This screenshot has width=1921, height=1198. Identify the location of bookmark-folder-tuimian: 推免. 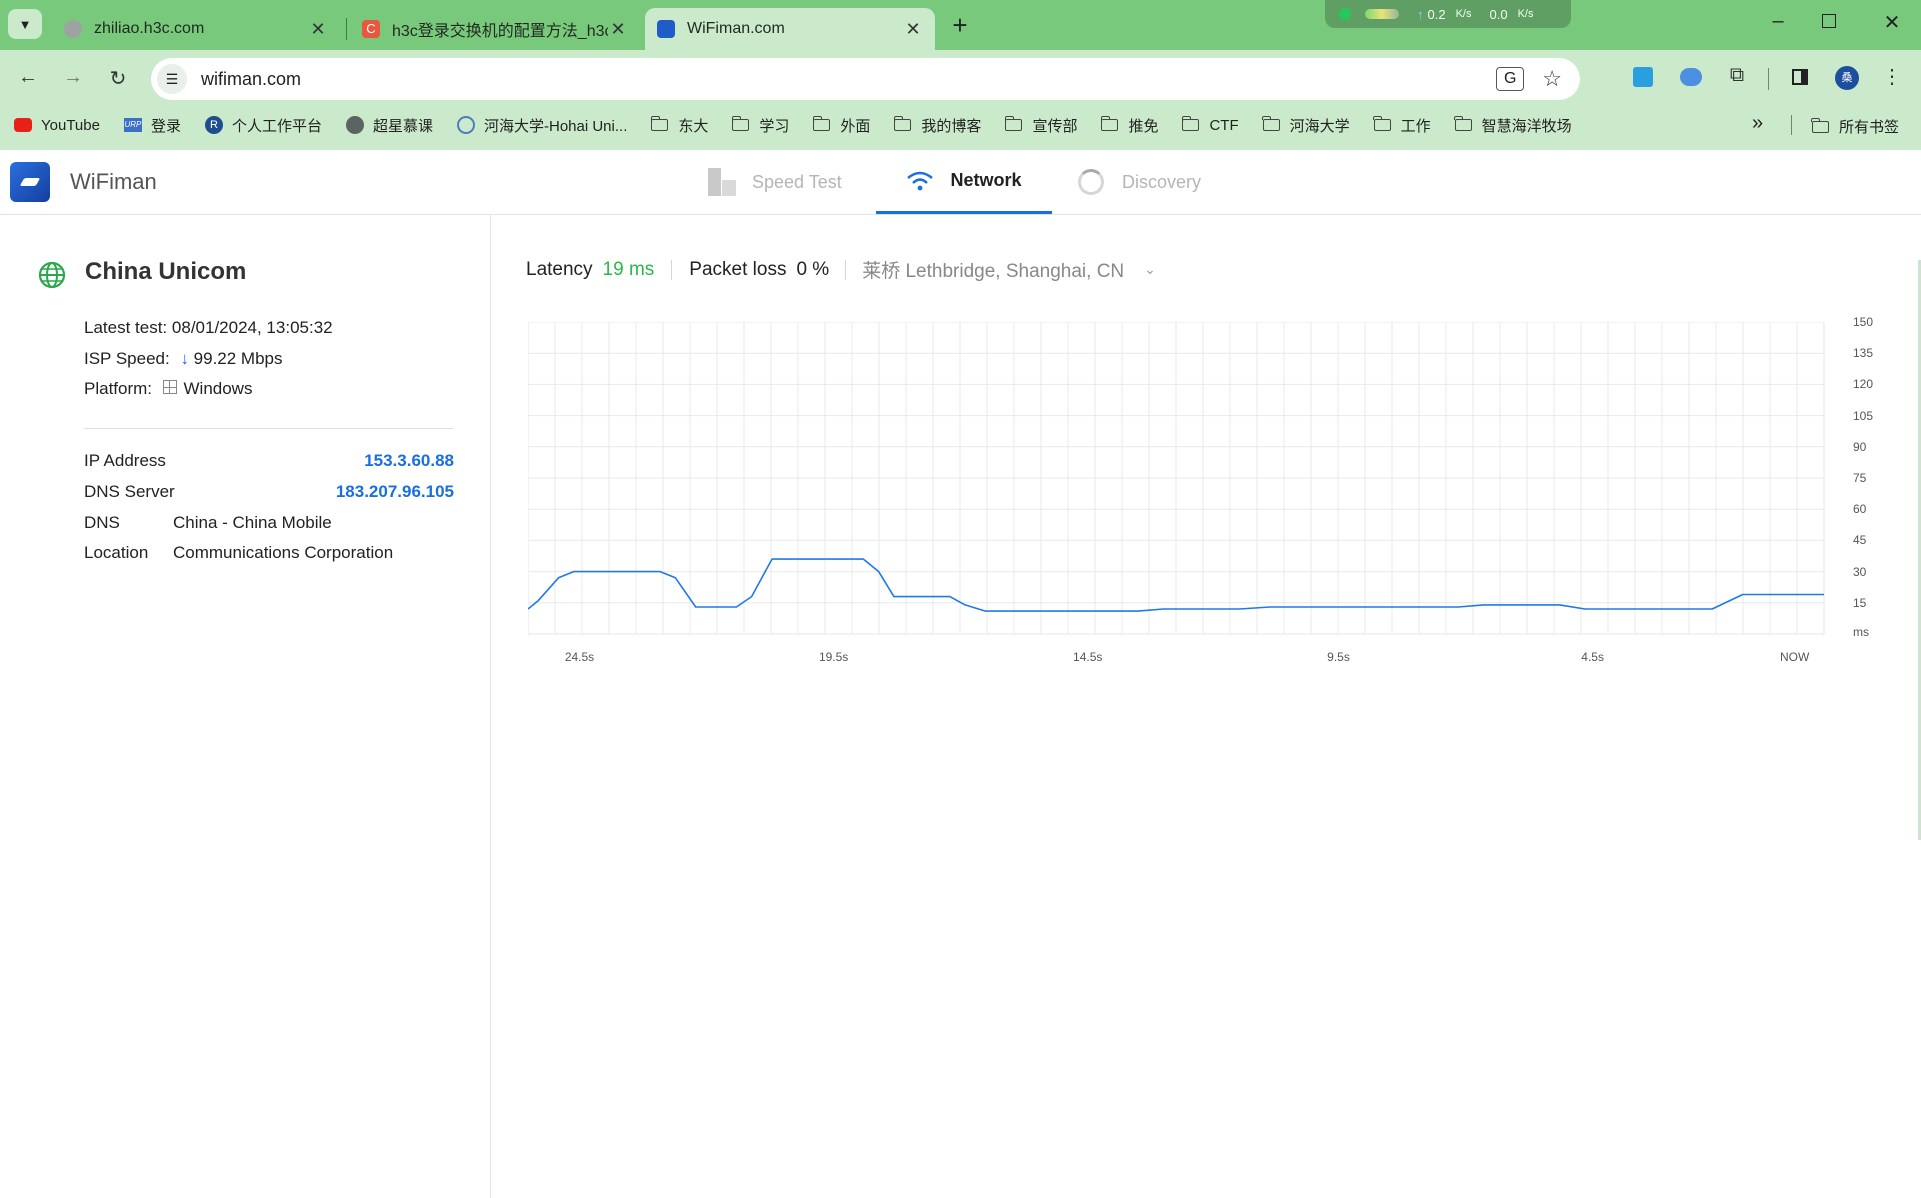
(1129, 125).